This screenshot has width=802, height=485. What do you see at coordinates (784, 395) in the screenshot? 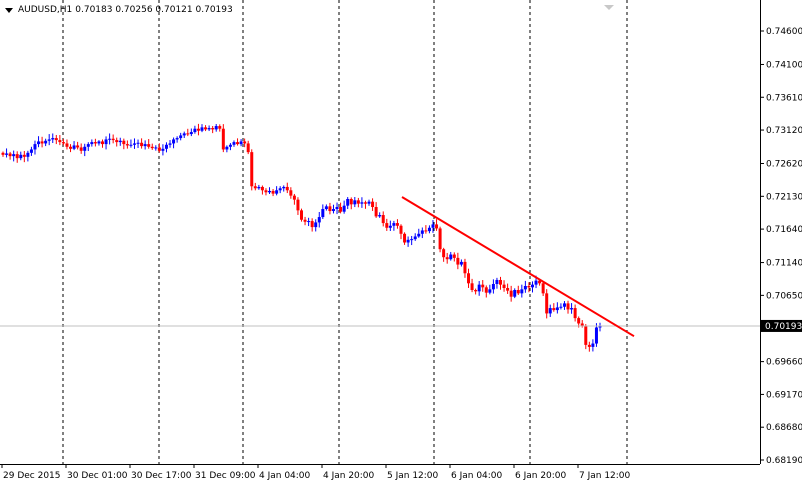
I see `y-tick-label: 0.69170` at bounding box center [784, 395].